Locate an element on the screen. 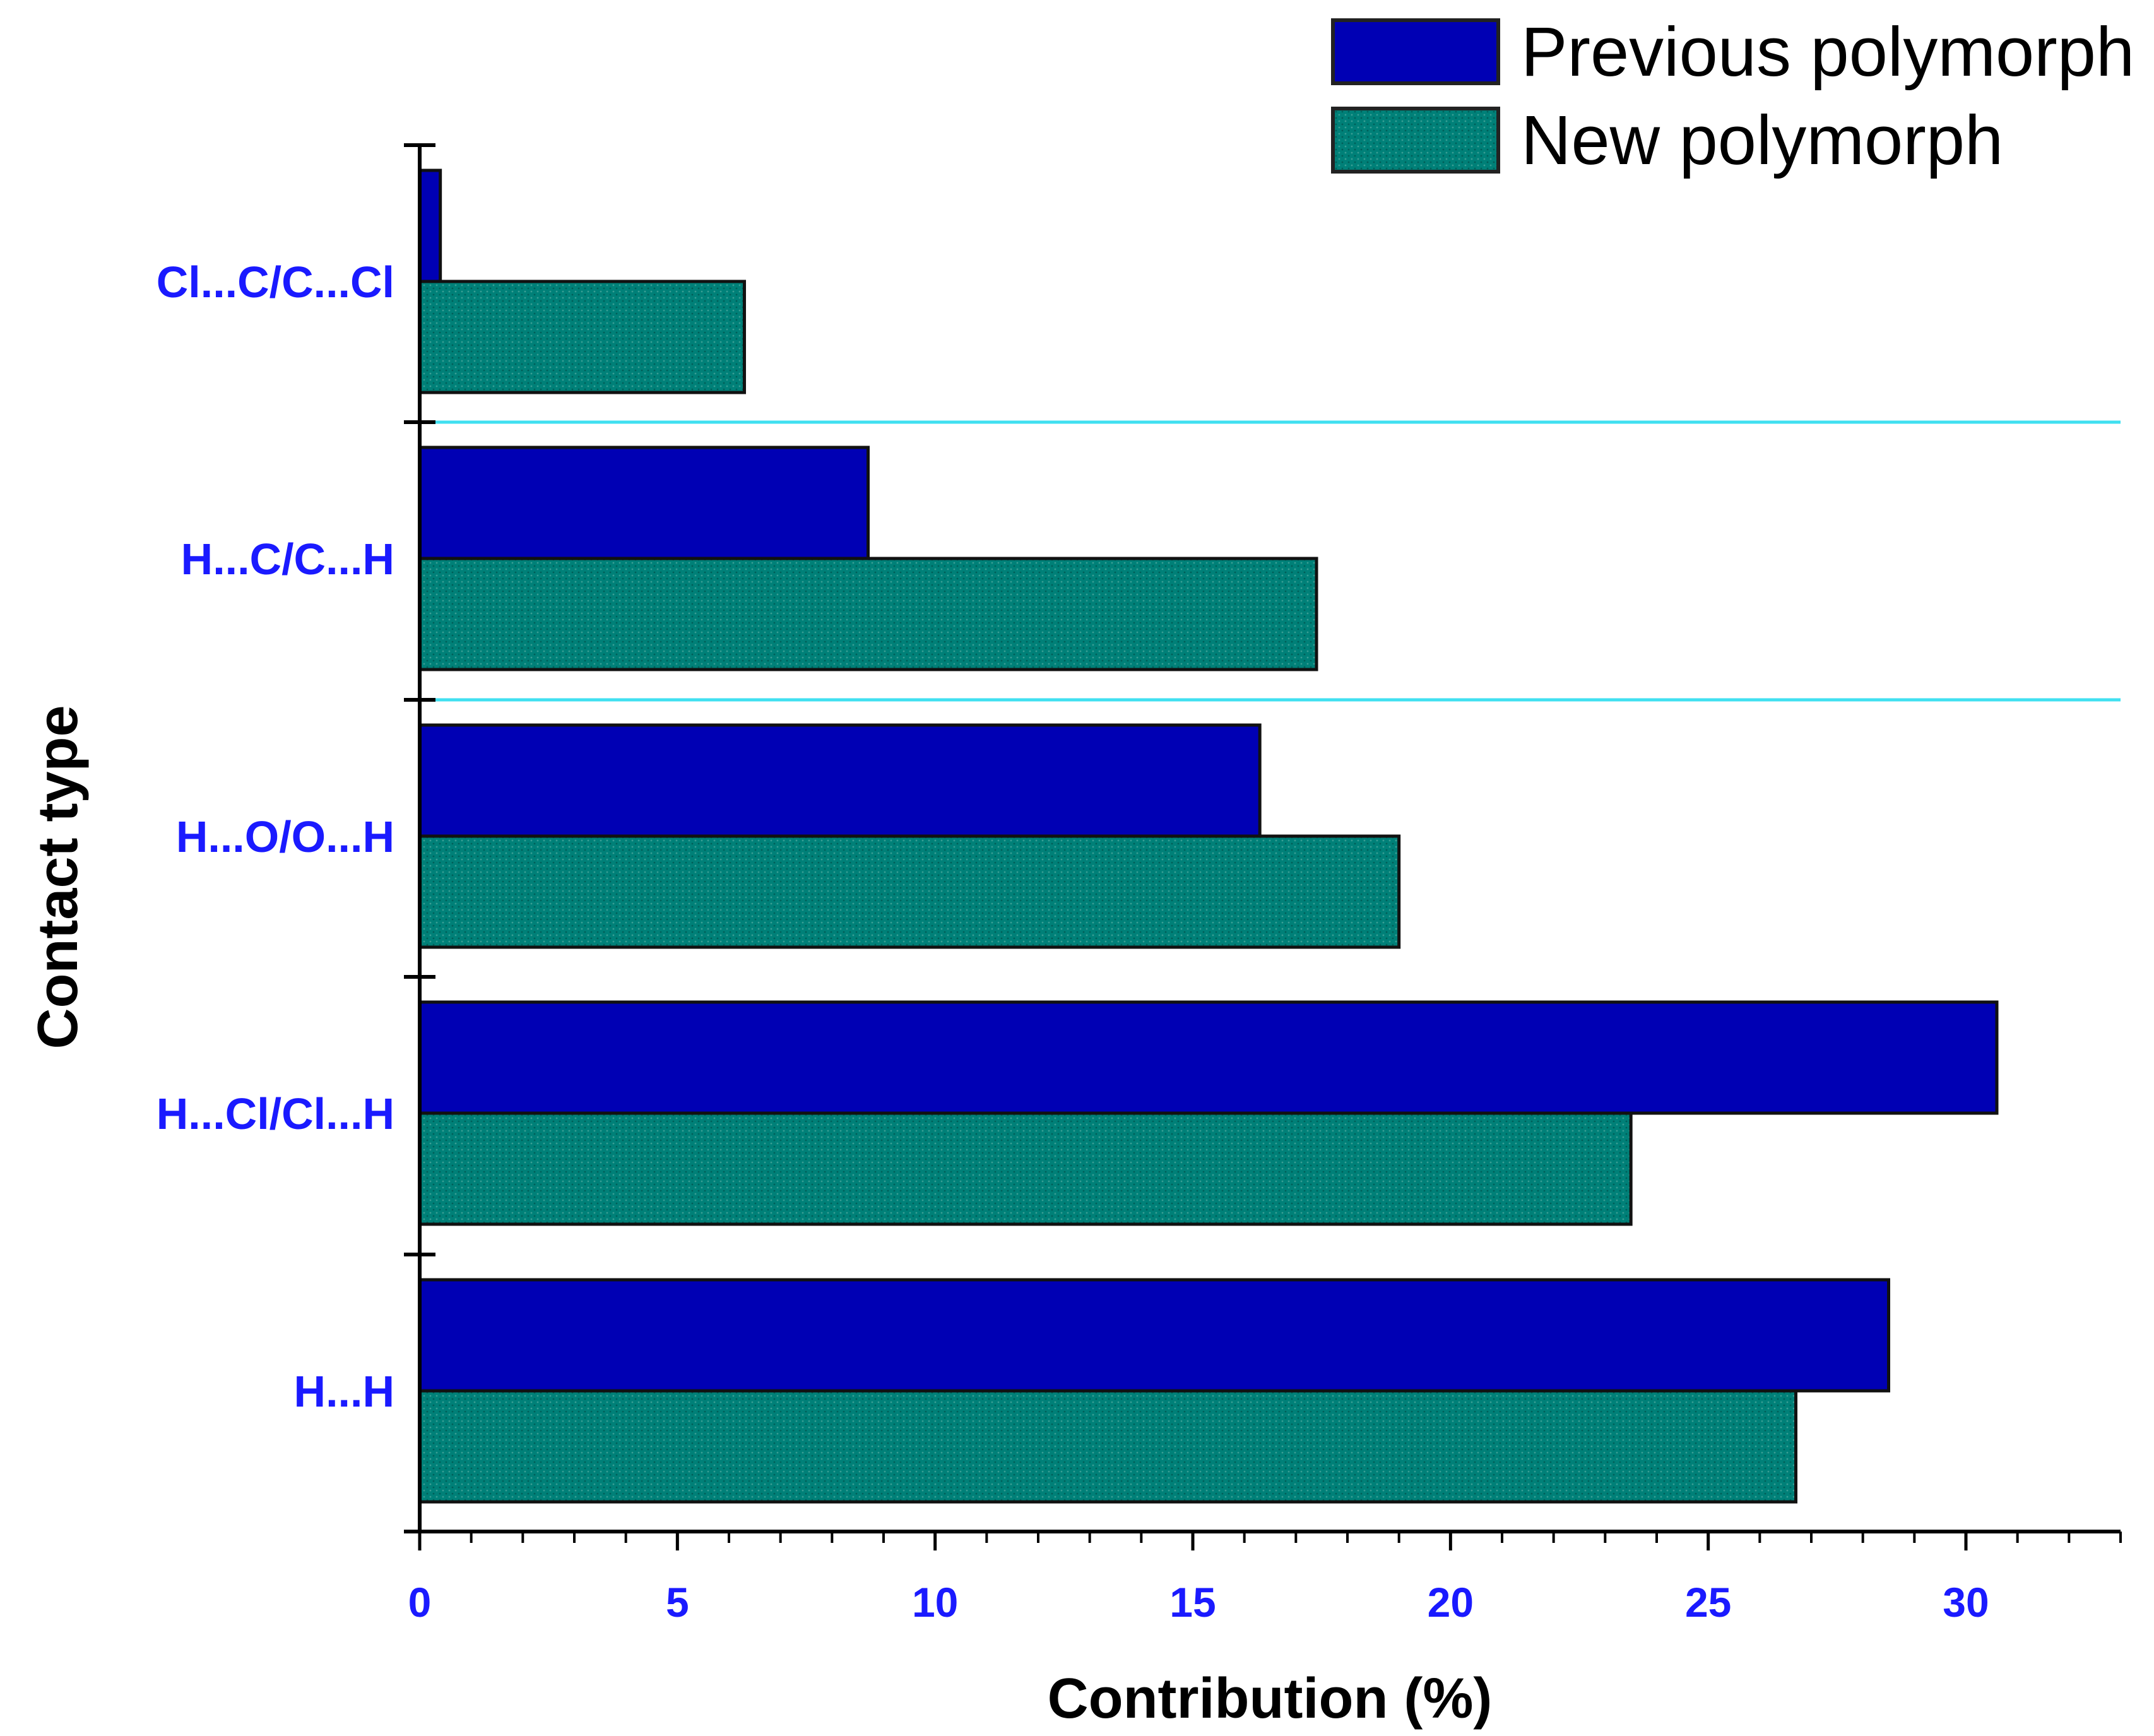 Image resolution: width=2154 pixels, height=1736 pixels. category-label-h-h: H...H is located at coordinates (344, 1391).